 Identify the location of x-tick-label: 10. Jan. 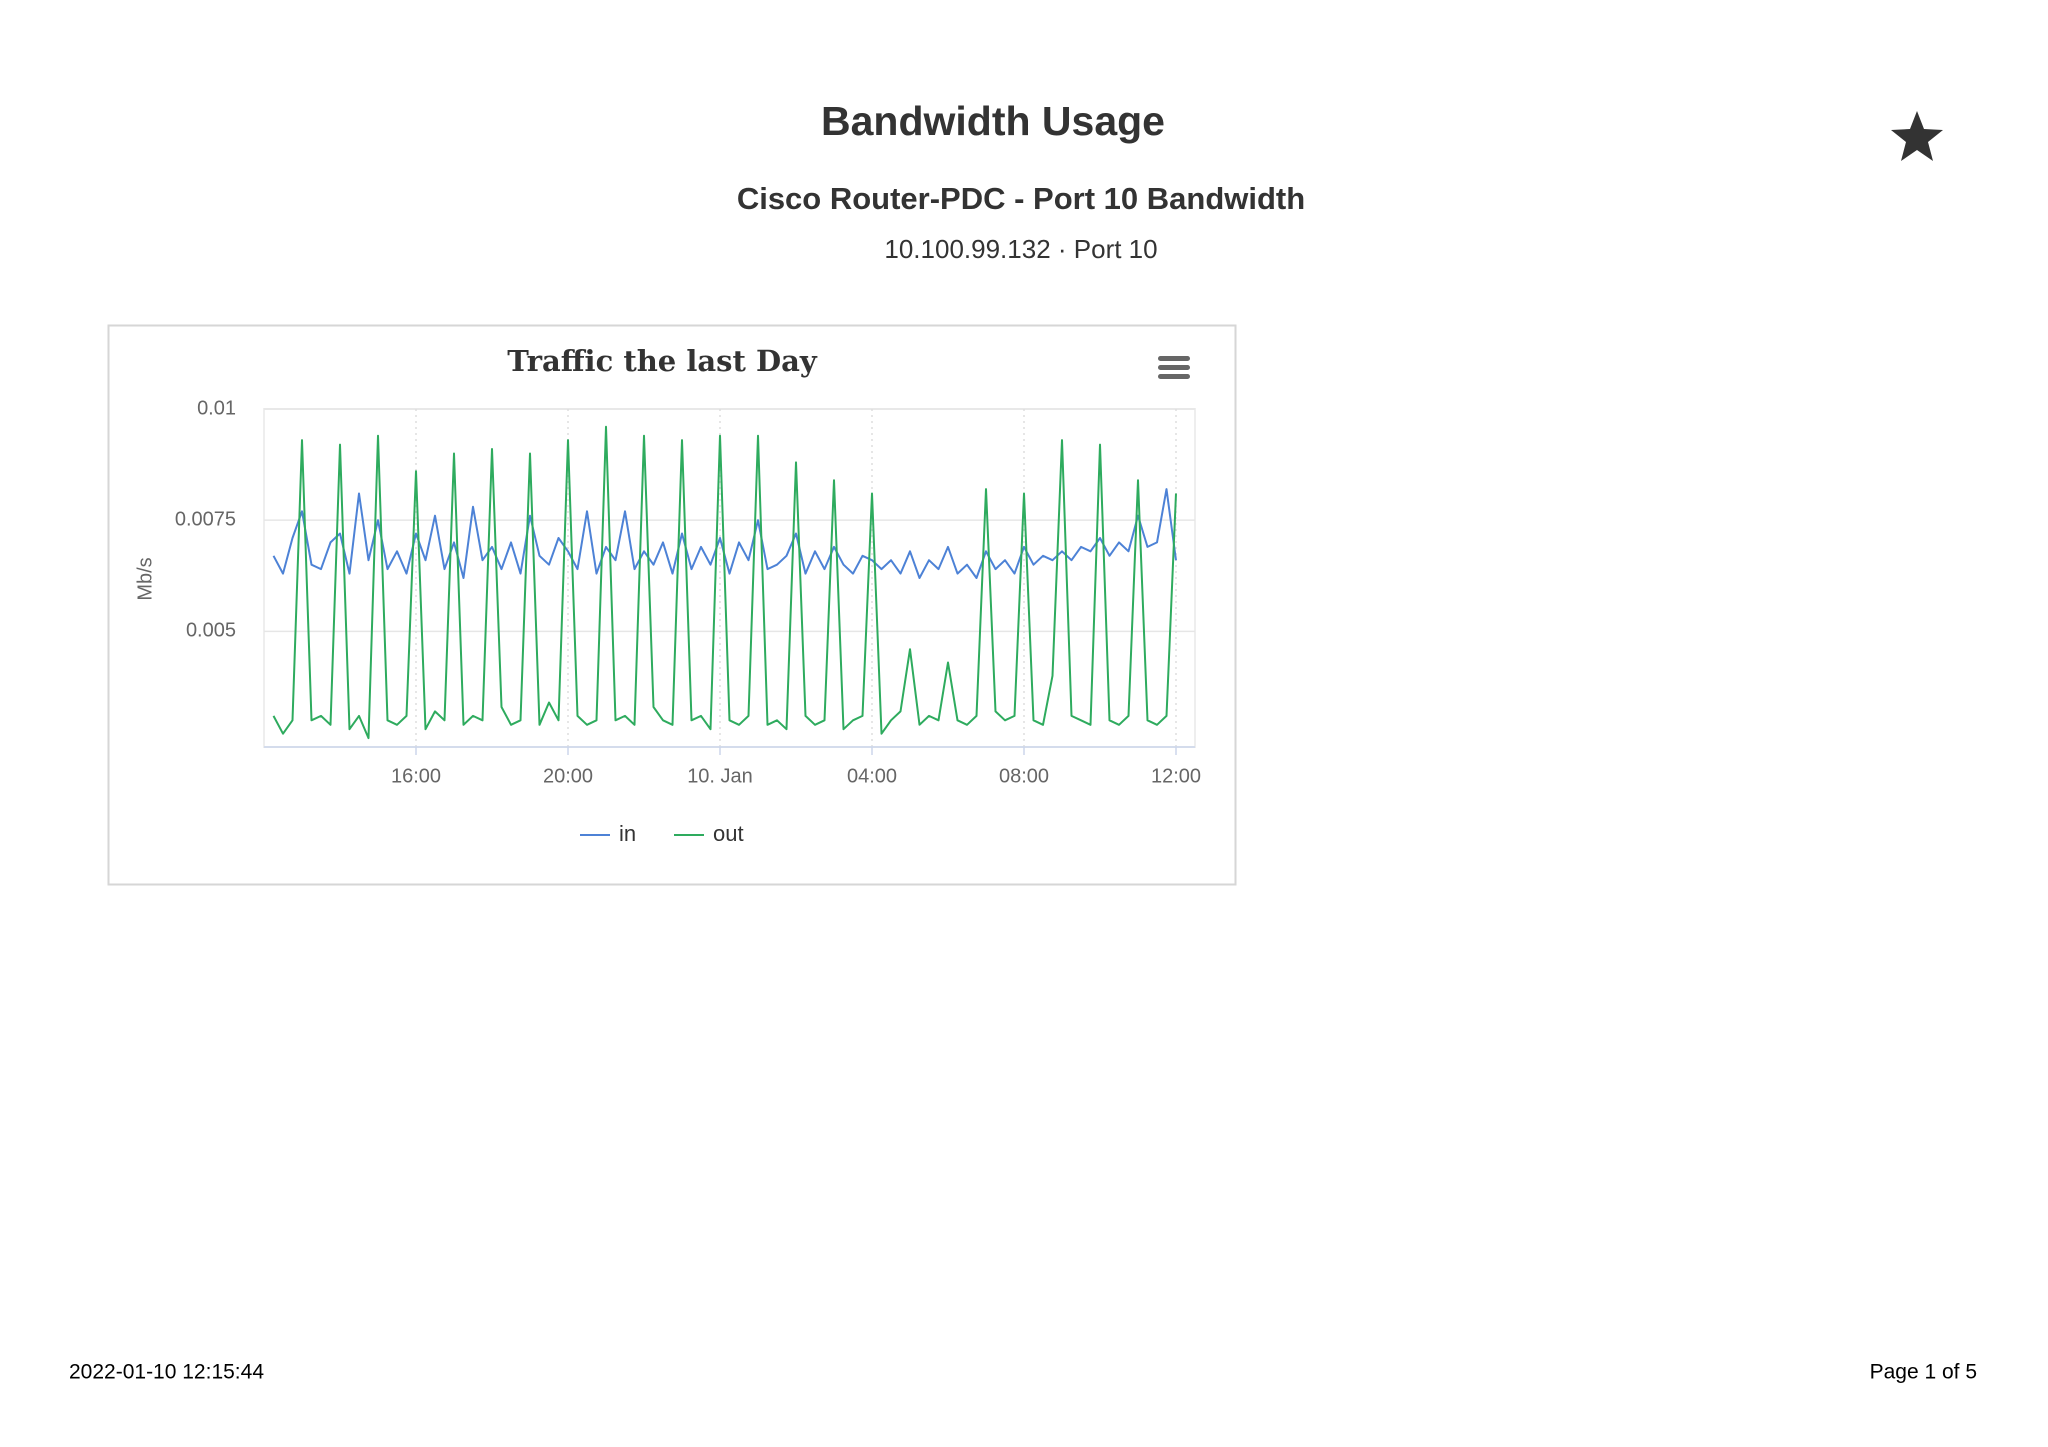
(720, 776).